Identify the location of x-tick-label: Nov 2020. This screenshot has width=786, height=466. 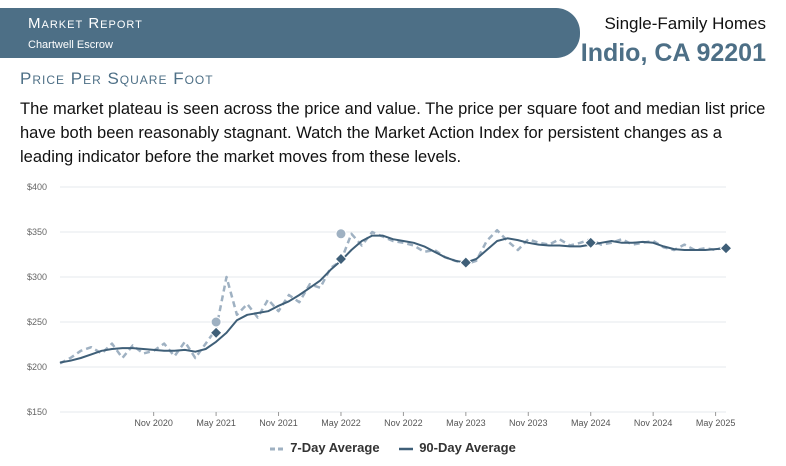
(153, 423).